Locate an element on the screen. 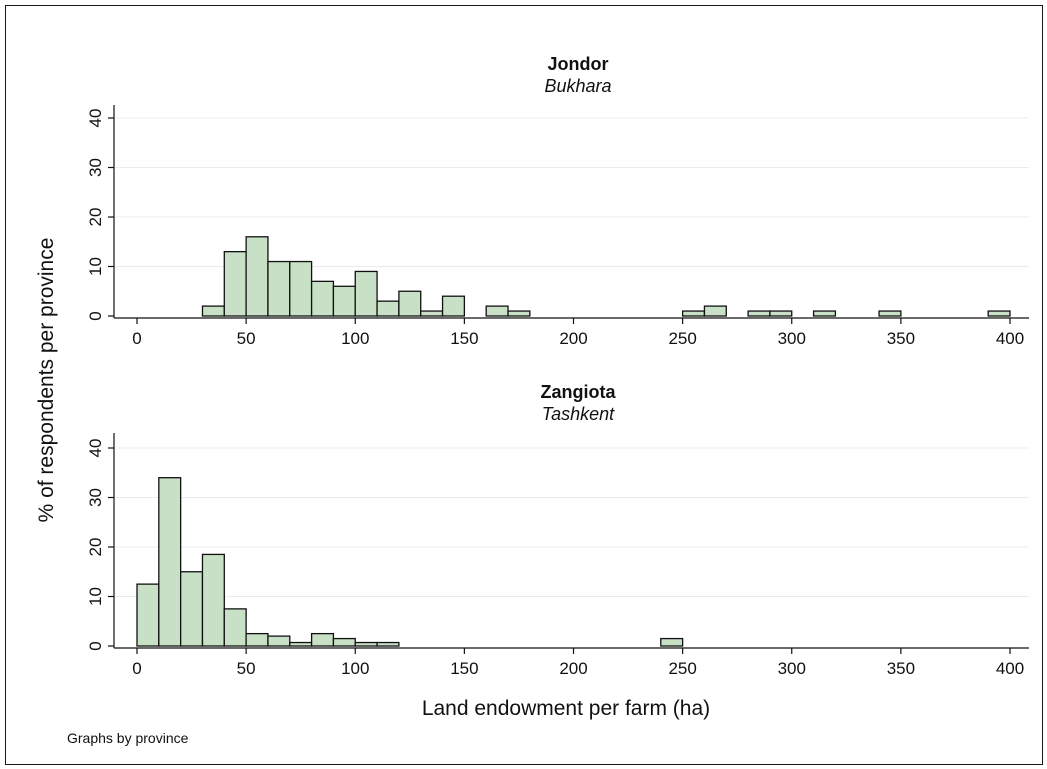  graphs-by-note: Graphs by province is located at coordinates (128, 738).